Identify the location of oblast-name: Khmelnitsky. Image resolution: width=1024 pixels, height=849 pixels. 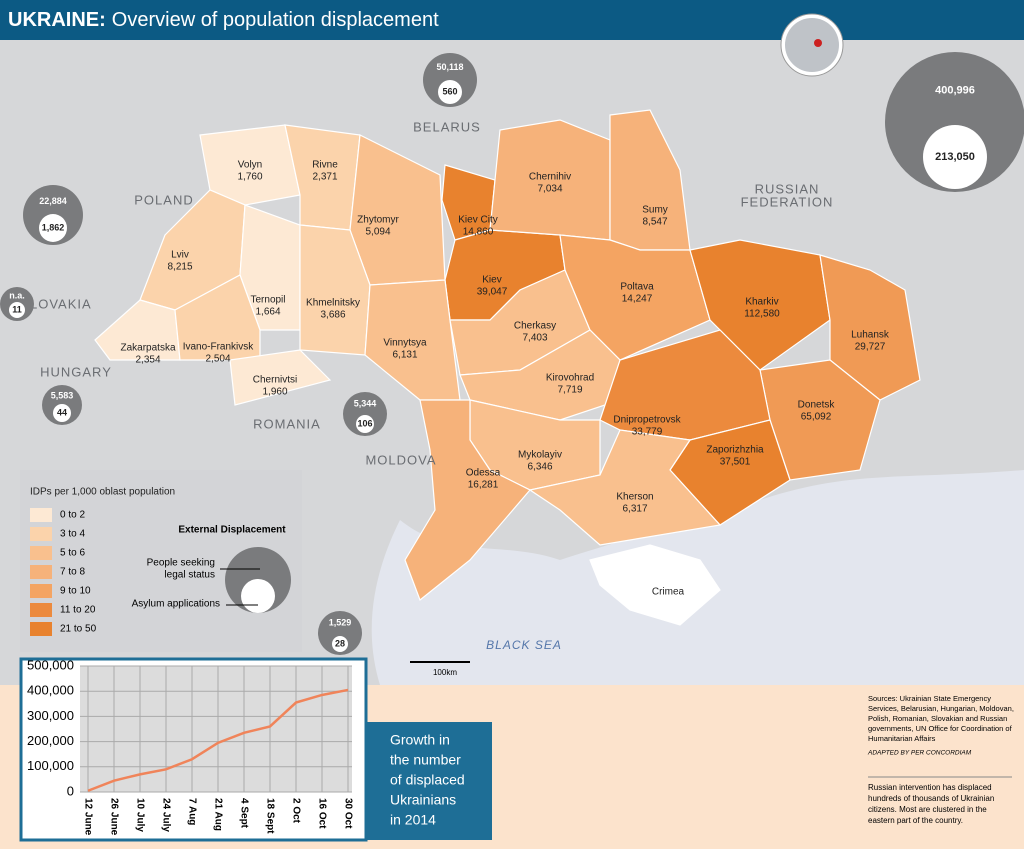
(333, 303).